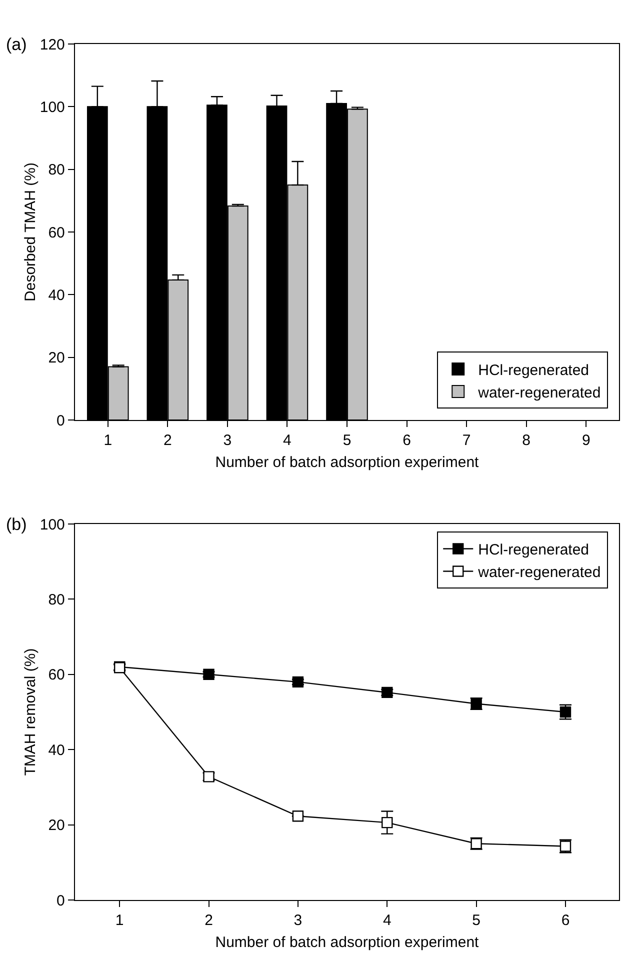 The height and width of the screenshot is (963, 637). What do you see at coordinates (30, 712) in the screenshot?
I see `y-axis-title: TMAH removal (%)` at bounding box center [30, 712].